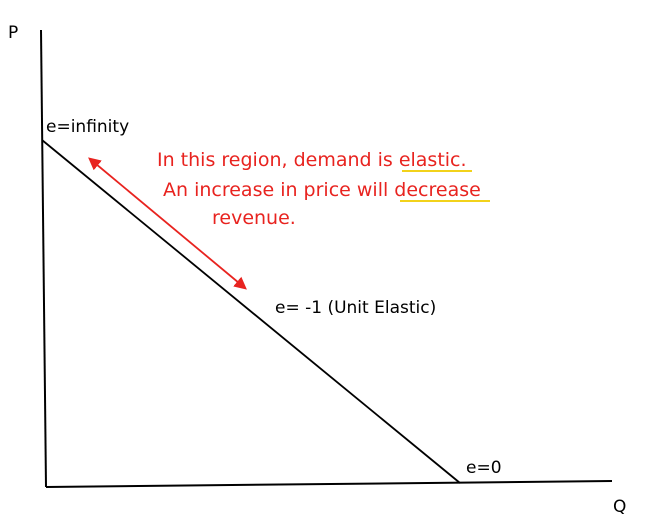 Image resolution: width=646 pixels, height=524 pixels. Describe the element at coordinates (254, 218) in the screenshot. I see `annotation-line: revenue.` at that location.